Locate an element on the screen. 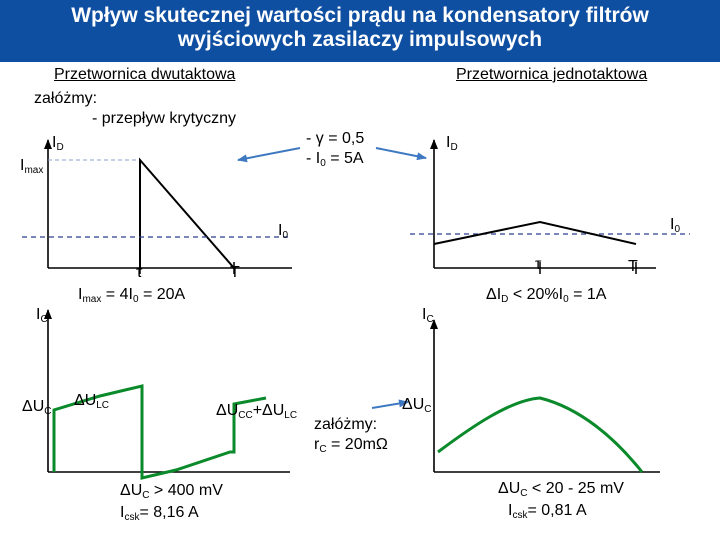 The width and height of the screenshot is (720, 540). right-id-waveform is located at coordinates (535, 232).